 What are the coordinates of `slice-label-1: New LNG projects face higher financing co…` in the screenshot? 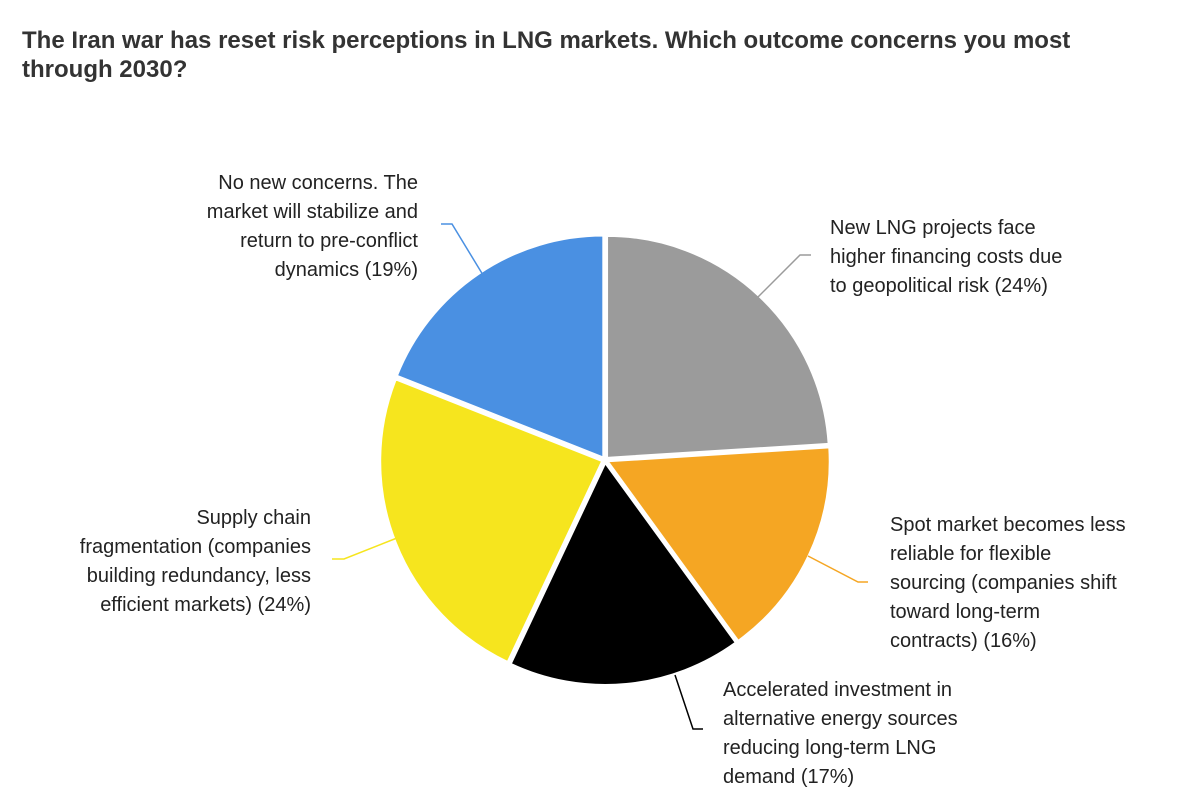 It's located at (946, 257).